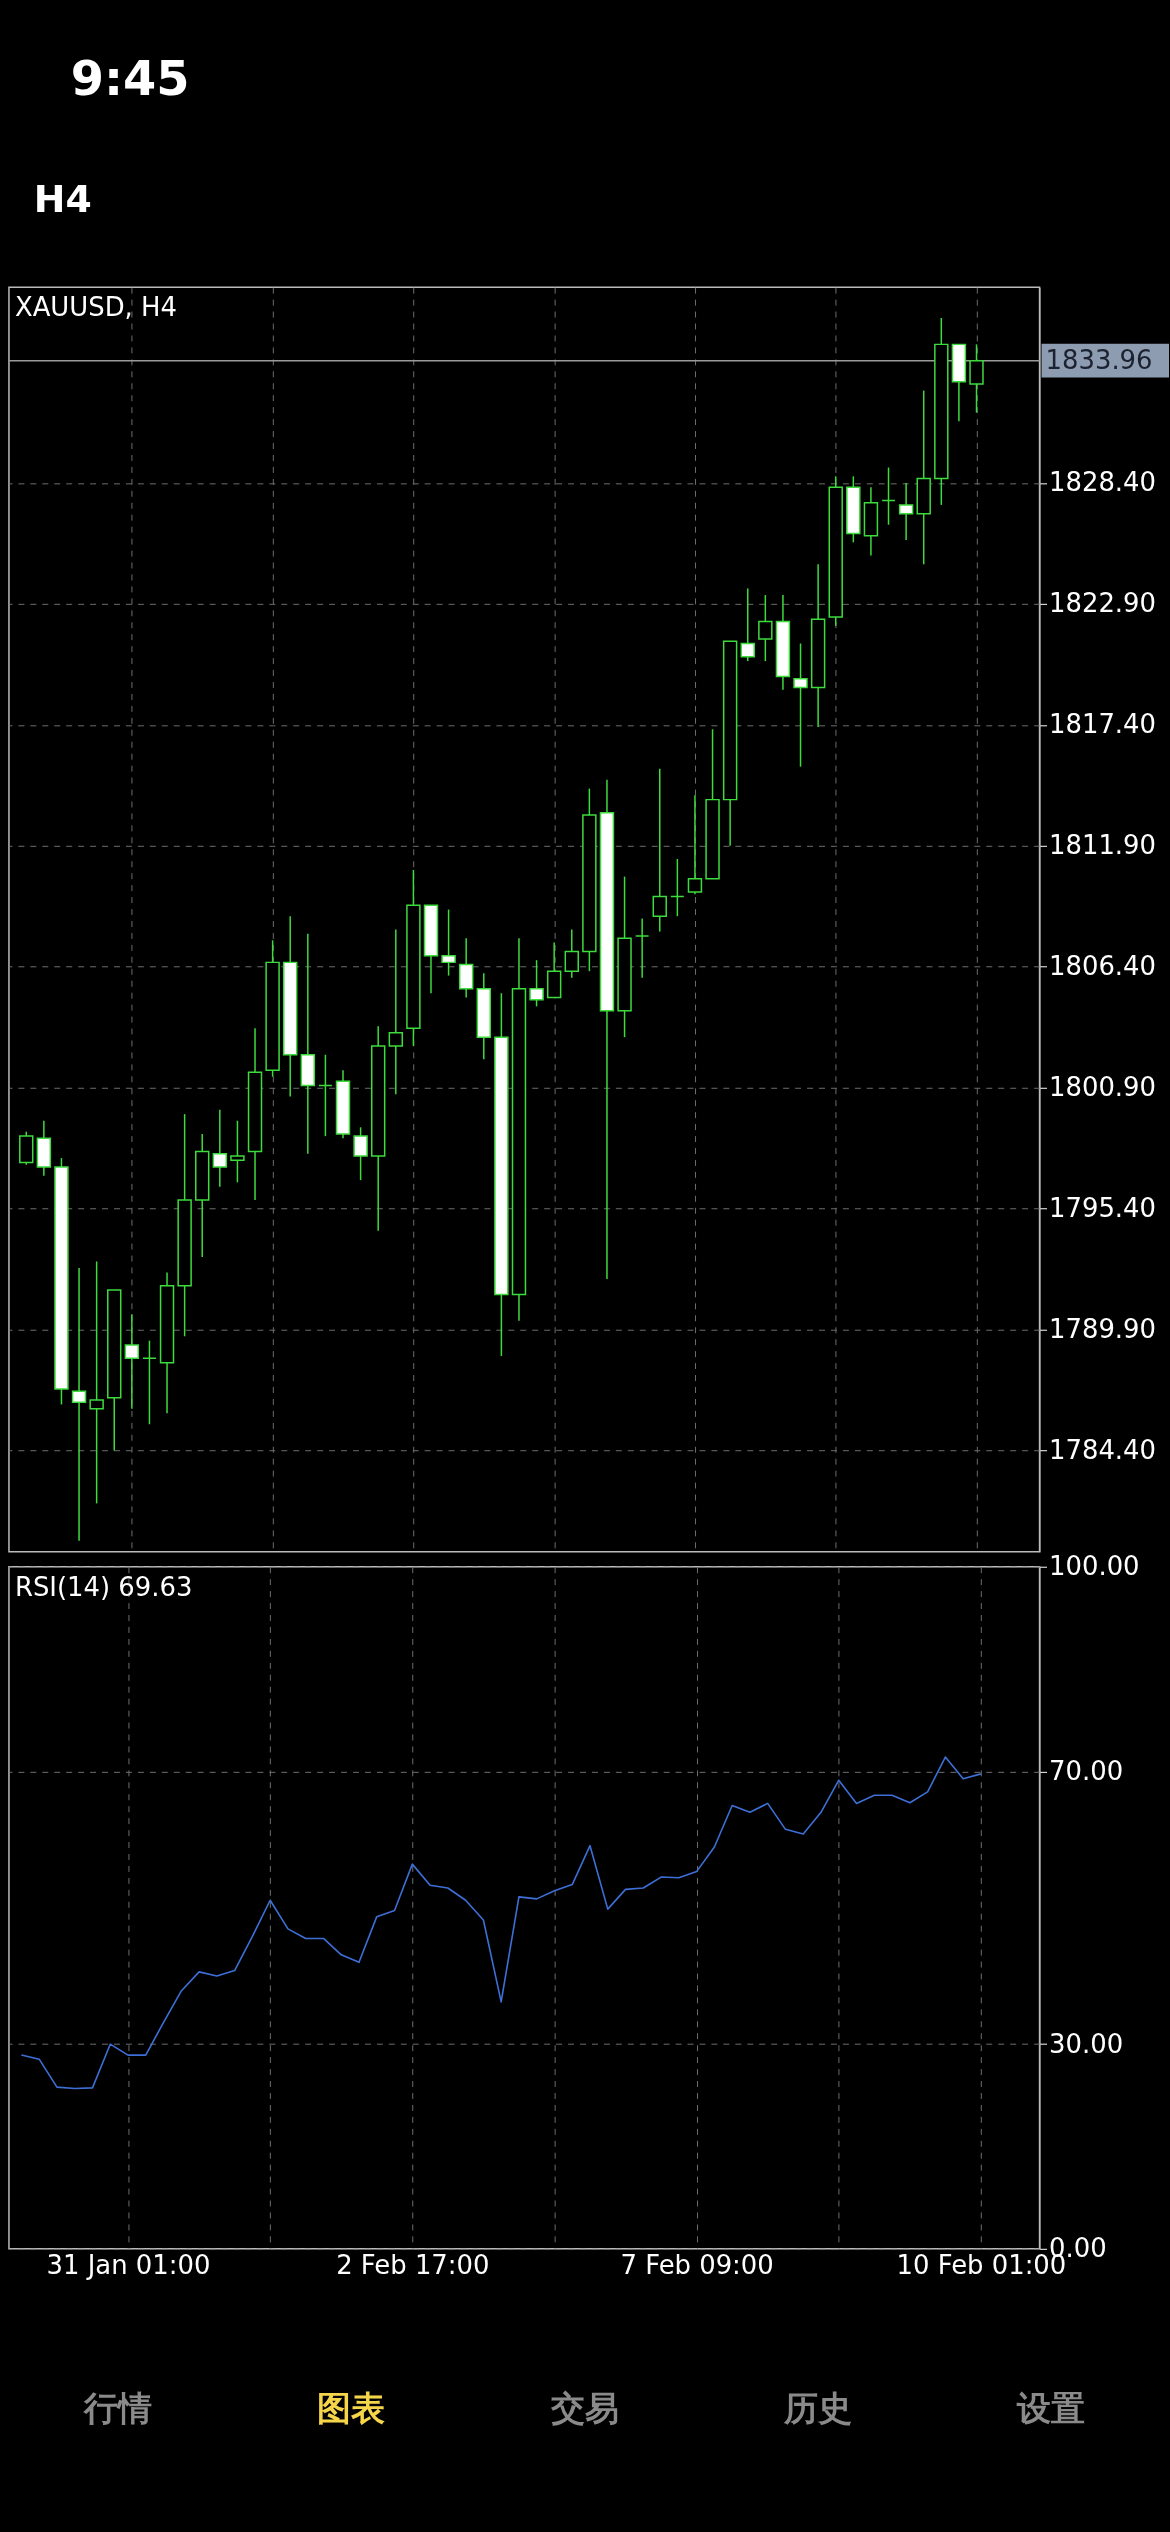 This screenshot has height=2532, width=1170. I want to click on y-tick-label: 100.00, so click(1094, 1566).